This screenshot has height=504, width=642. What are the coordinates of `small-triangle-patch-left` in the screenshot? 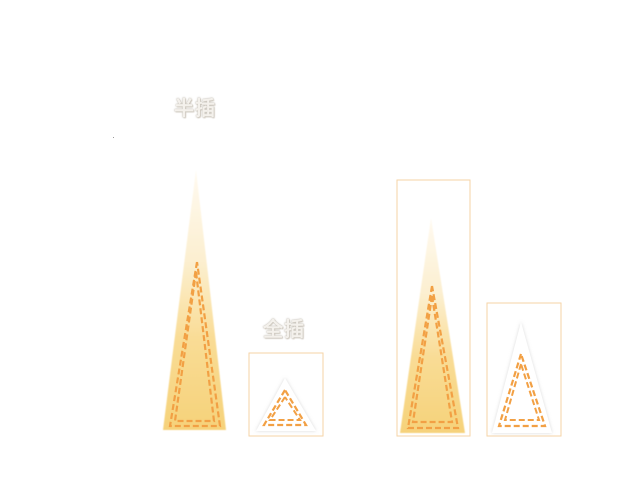 It's located at (286, 394).